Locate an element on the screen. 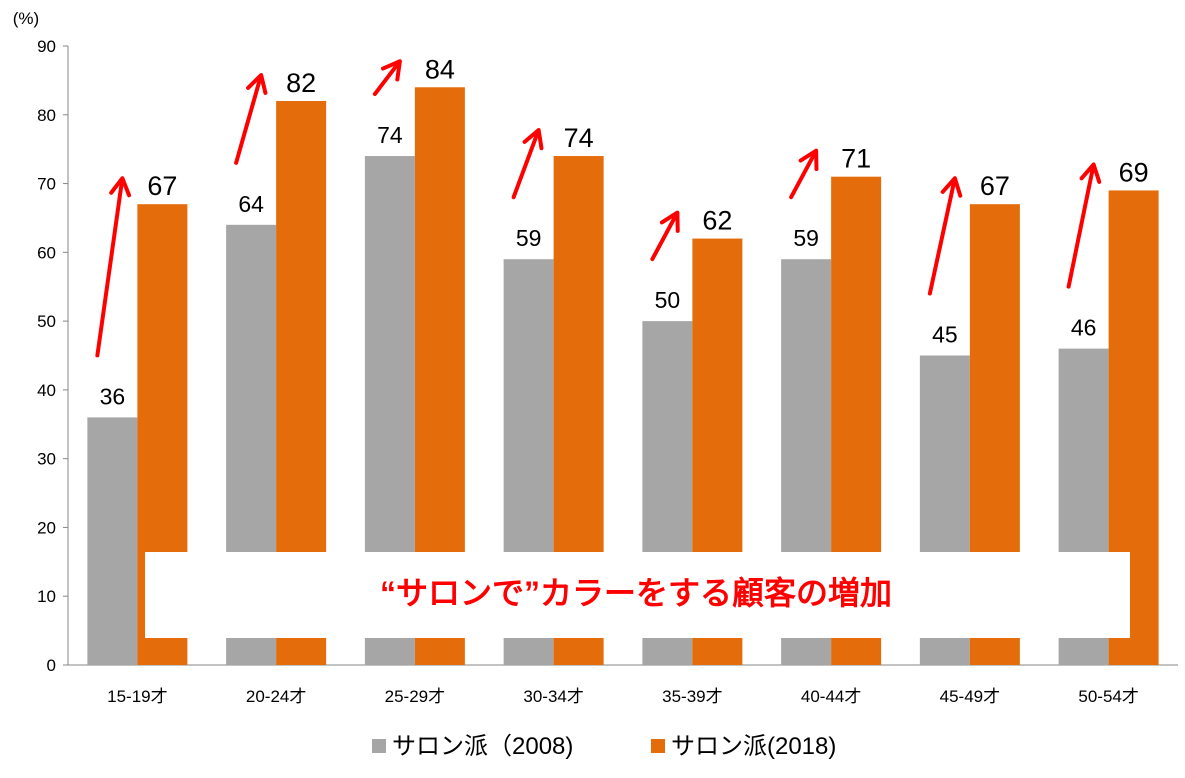 Image resolution: width=1185 pixels, height=778 pixels. data-label-2018: 82 is located at coordinates (301, 83).